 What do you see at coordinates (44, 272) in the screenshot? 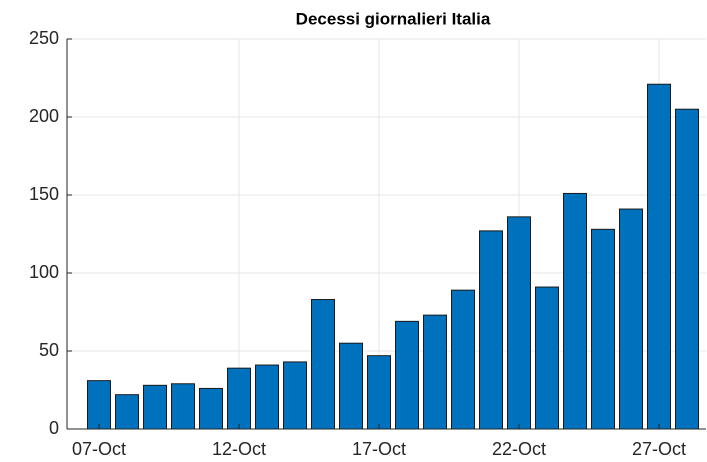
I see `y-tick-label: 100` at bounding box center [44, 272].